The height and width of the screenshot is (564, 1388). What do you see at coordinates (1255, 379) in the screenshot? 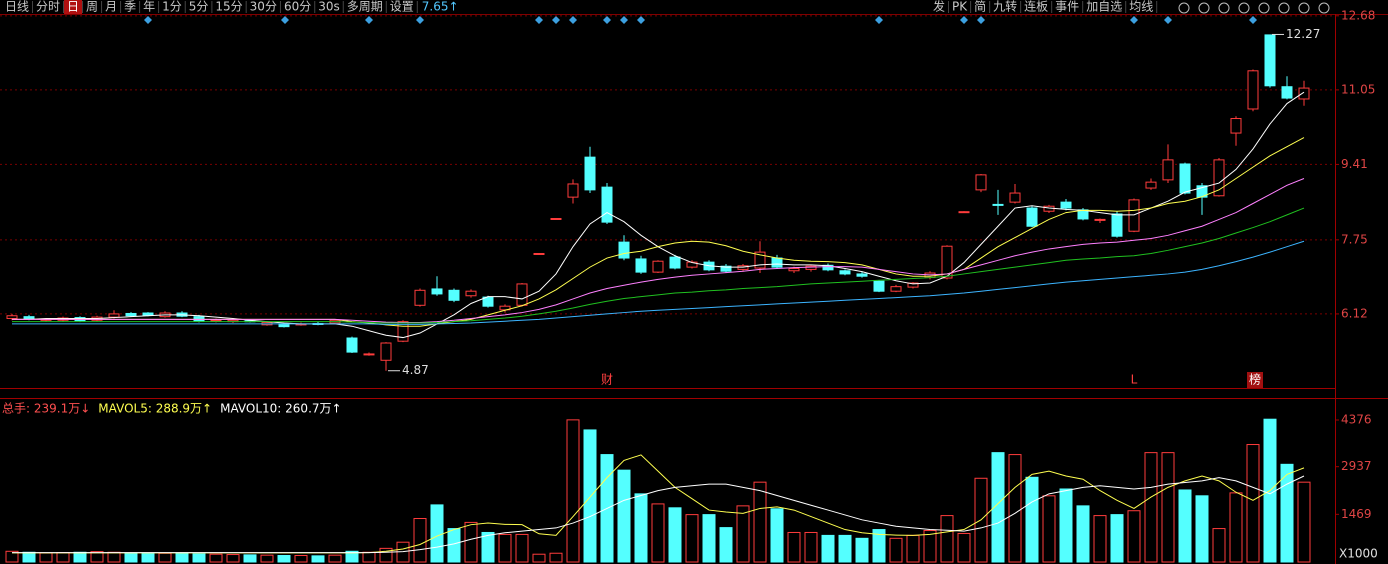
I see `event-marker: 榜` at bounding box center [1255, 379].